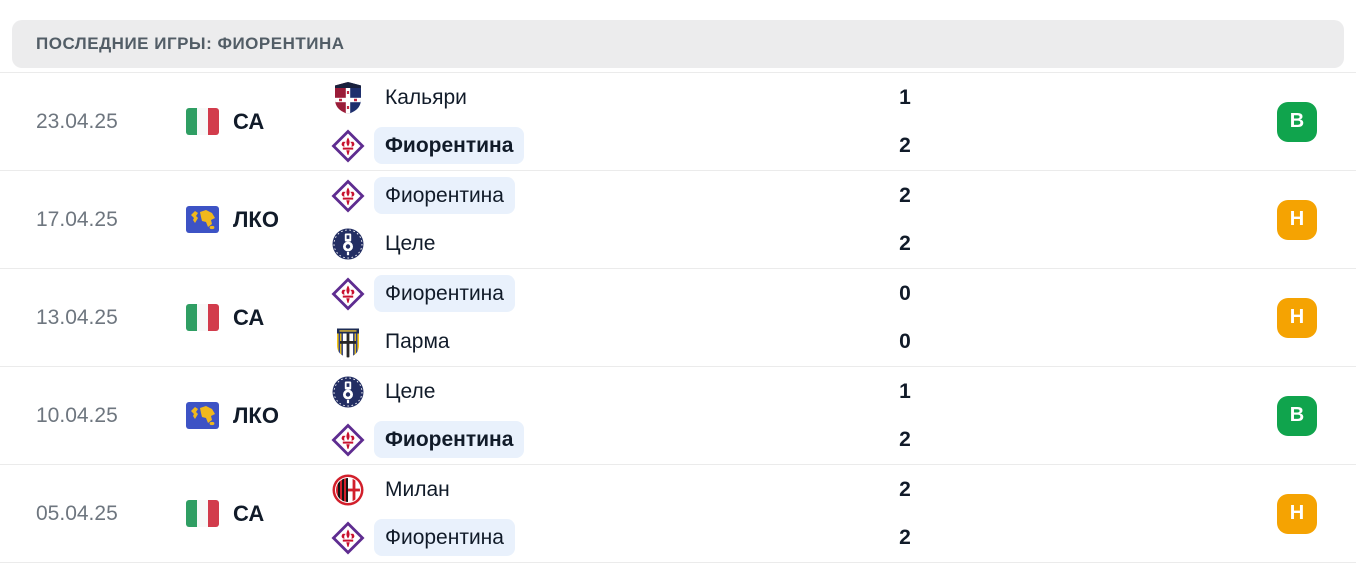 This screenshot has width=1356, height=582. Describe the element at coordinates (417, 341) in the screenshot. I see `team-name: Парма` at that location.